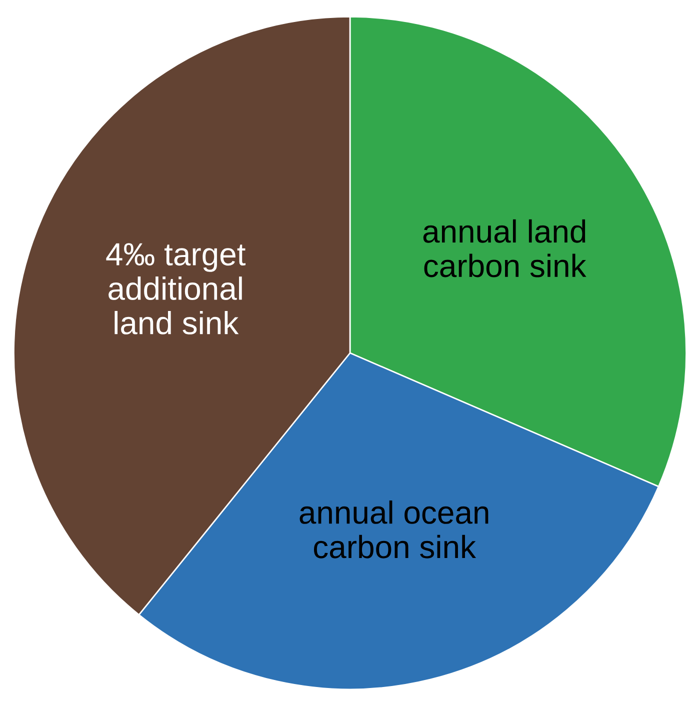  I want to click on slice-label: 4‰ target additional land sink, so click(176, 288).